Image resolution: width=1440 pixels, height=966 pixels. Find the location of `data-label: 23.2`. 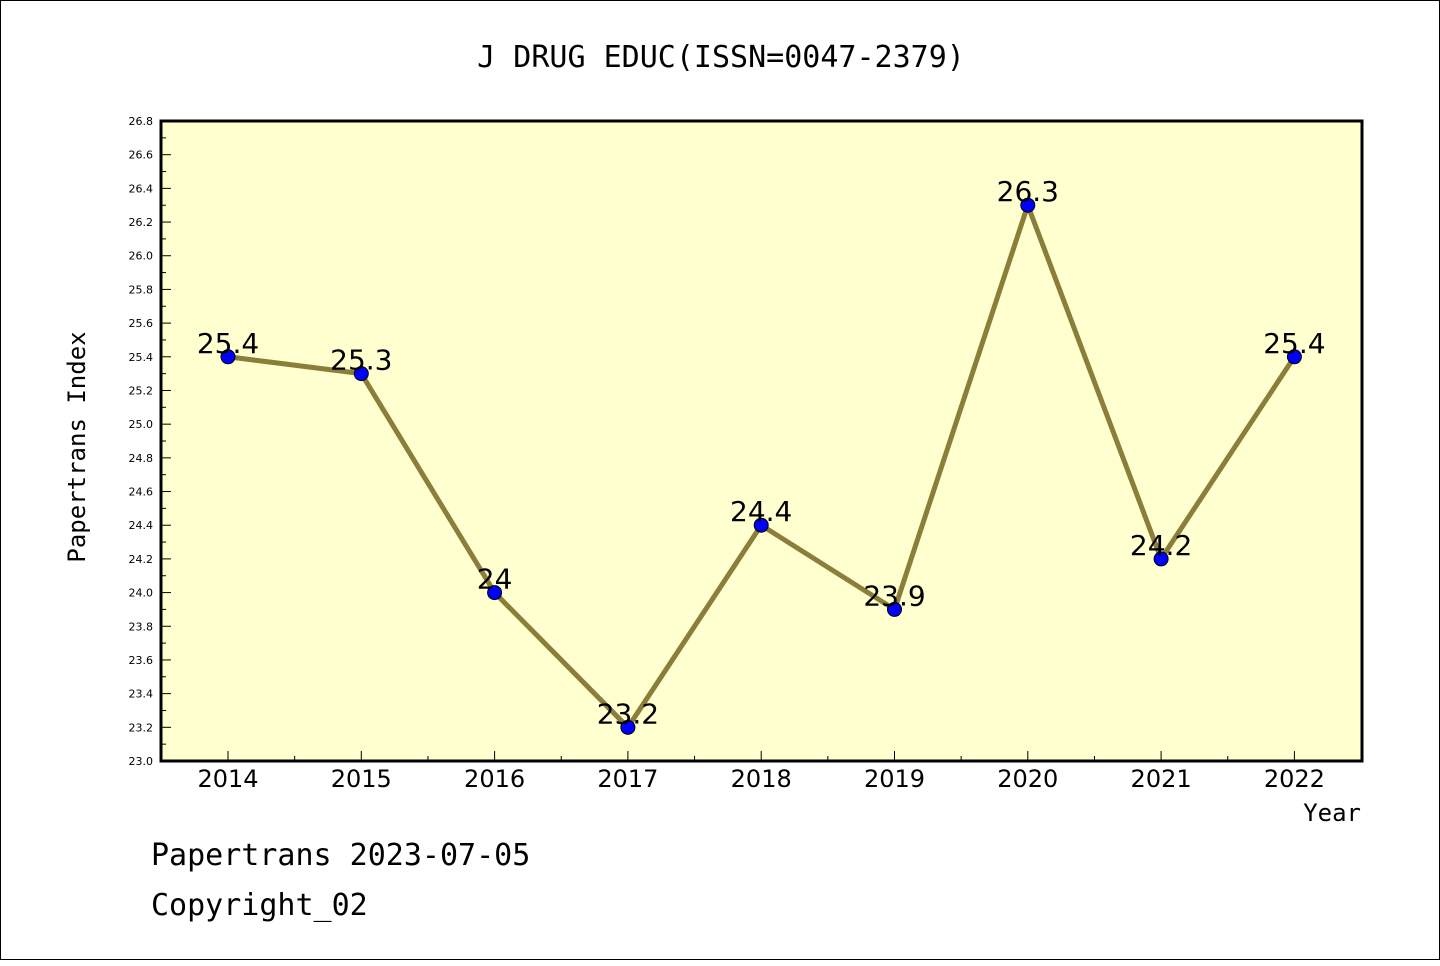

data-label: 23.2 is located at coordinates (628, 713).